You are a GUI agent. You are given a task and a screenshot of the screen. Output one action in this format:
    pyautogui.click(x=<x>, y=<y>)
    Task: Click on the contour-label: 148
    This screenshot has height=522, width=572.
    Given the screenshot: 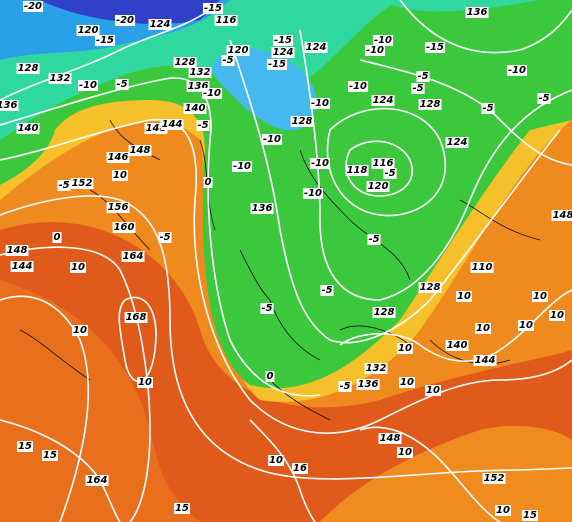 What is the action you would take?
    pyautogui.click(x=140, y=150)
    